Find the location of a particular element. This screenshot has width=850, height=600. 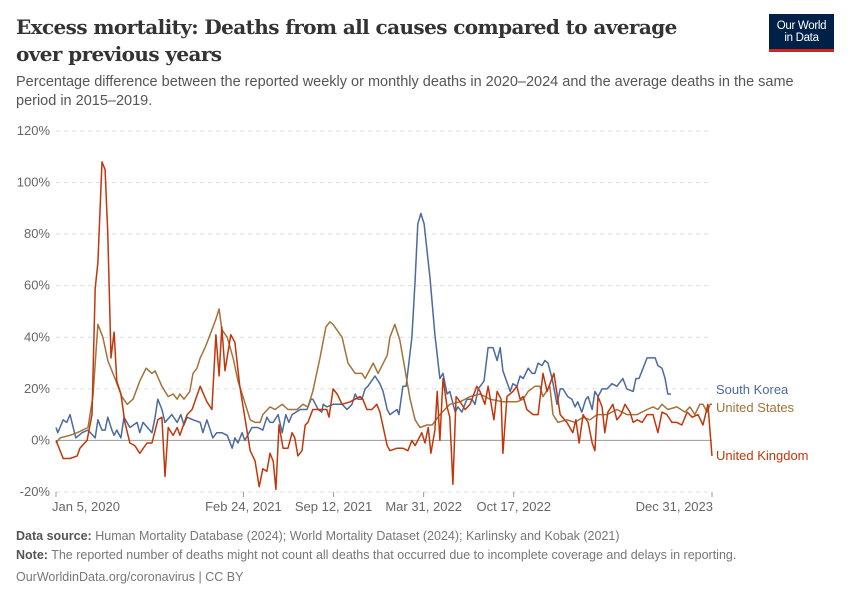

x-tick-label: Feb 24, 2021 is located at coordinates (243, 506).